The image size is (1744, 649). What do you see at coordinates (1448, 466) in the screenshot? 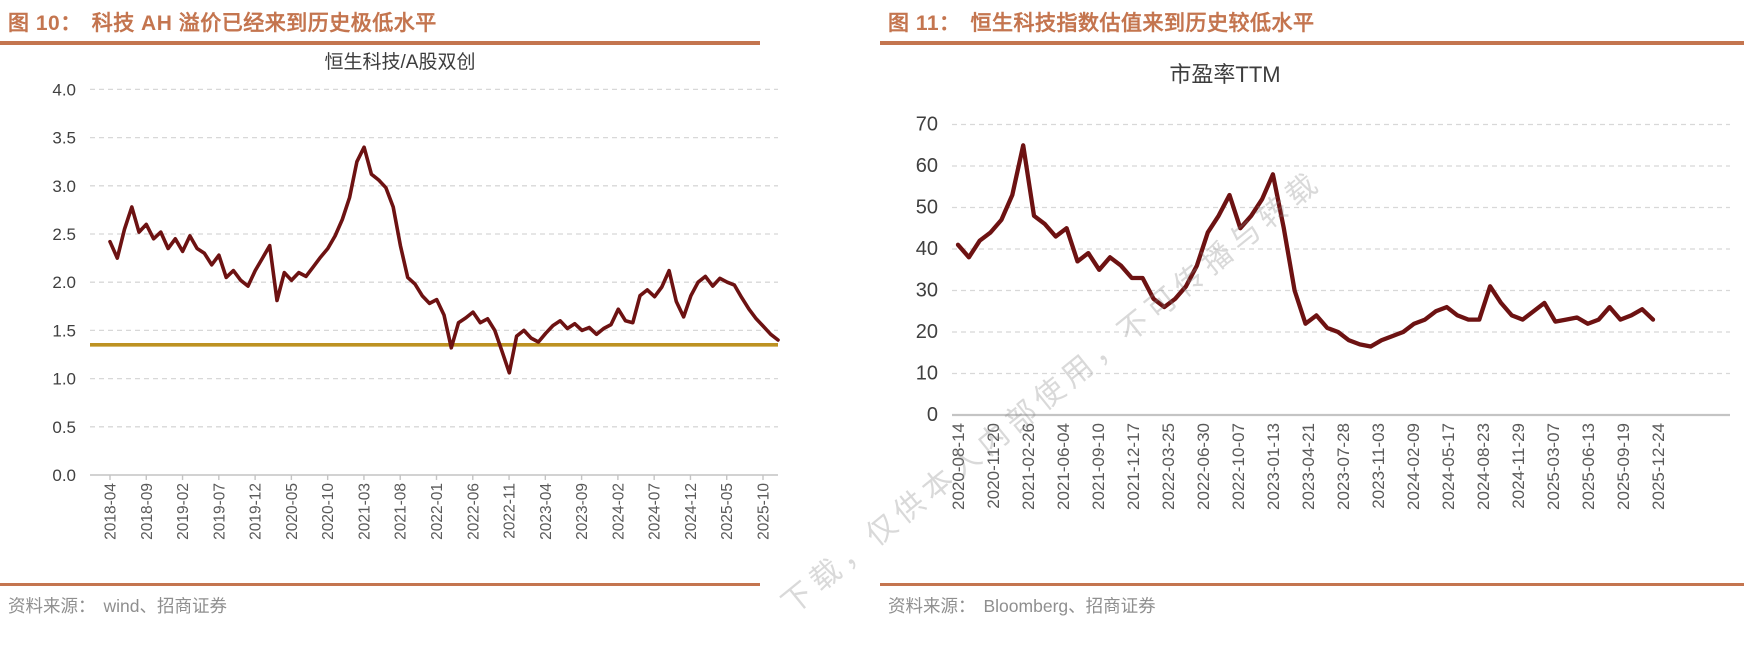
I see `x-axis-tick-label: 2024-05-17` at bounding box center [1448, 466].